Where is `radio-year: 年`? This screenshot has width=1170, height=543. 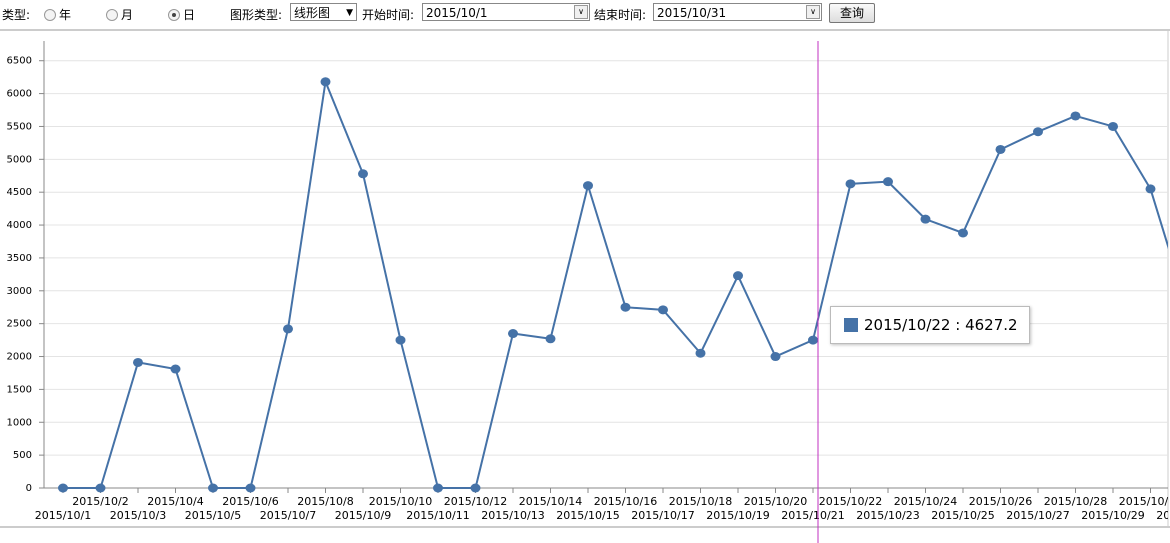 radio-year: 年 is located at coordinates (57, 14).